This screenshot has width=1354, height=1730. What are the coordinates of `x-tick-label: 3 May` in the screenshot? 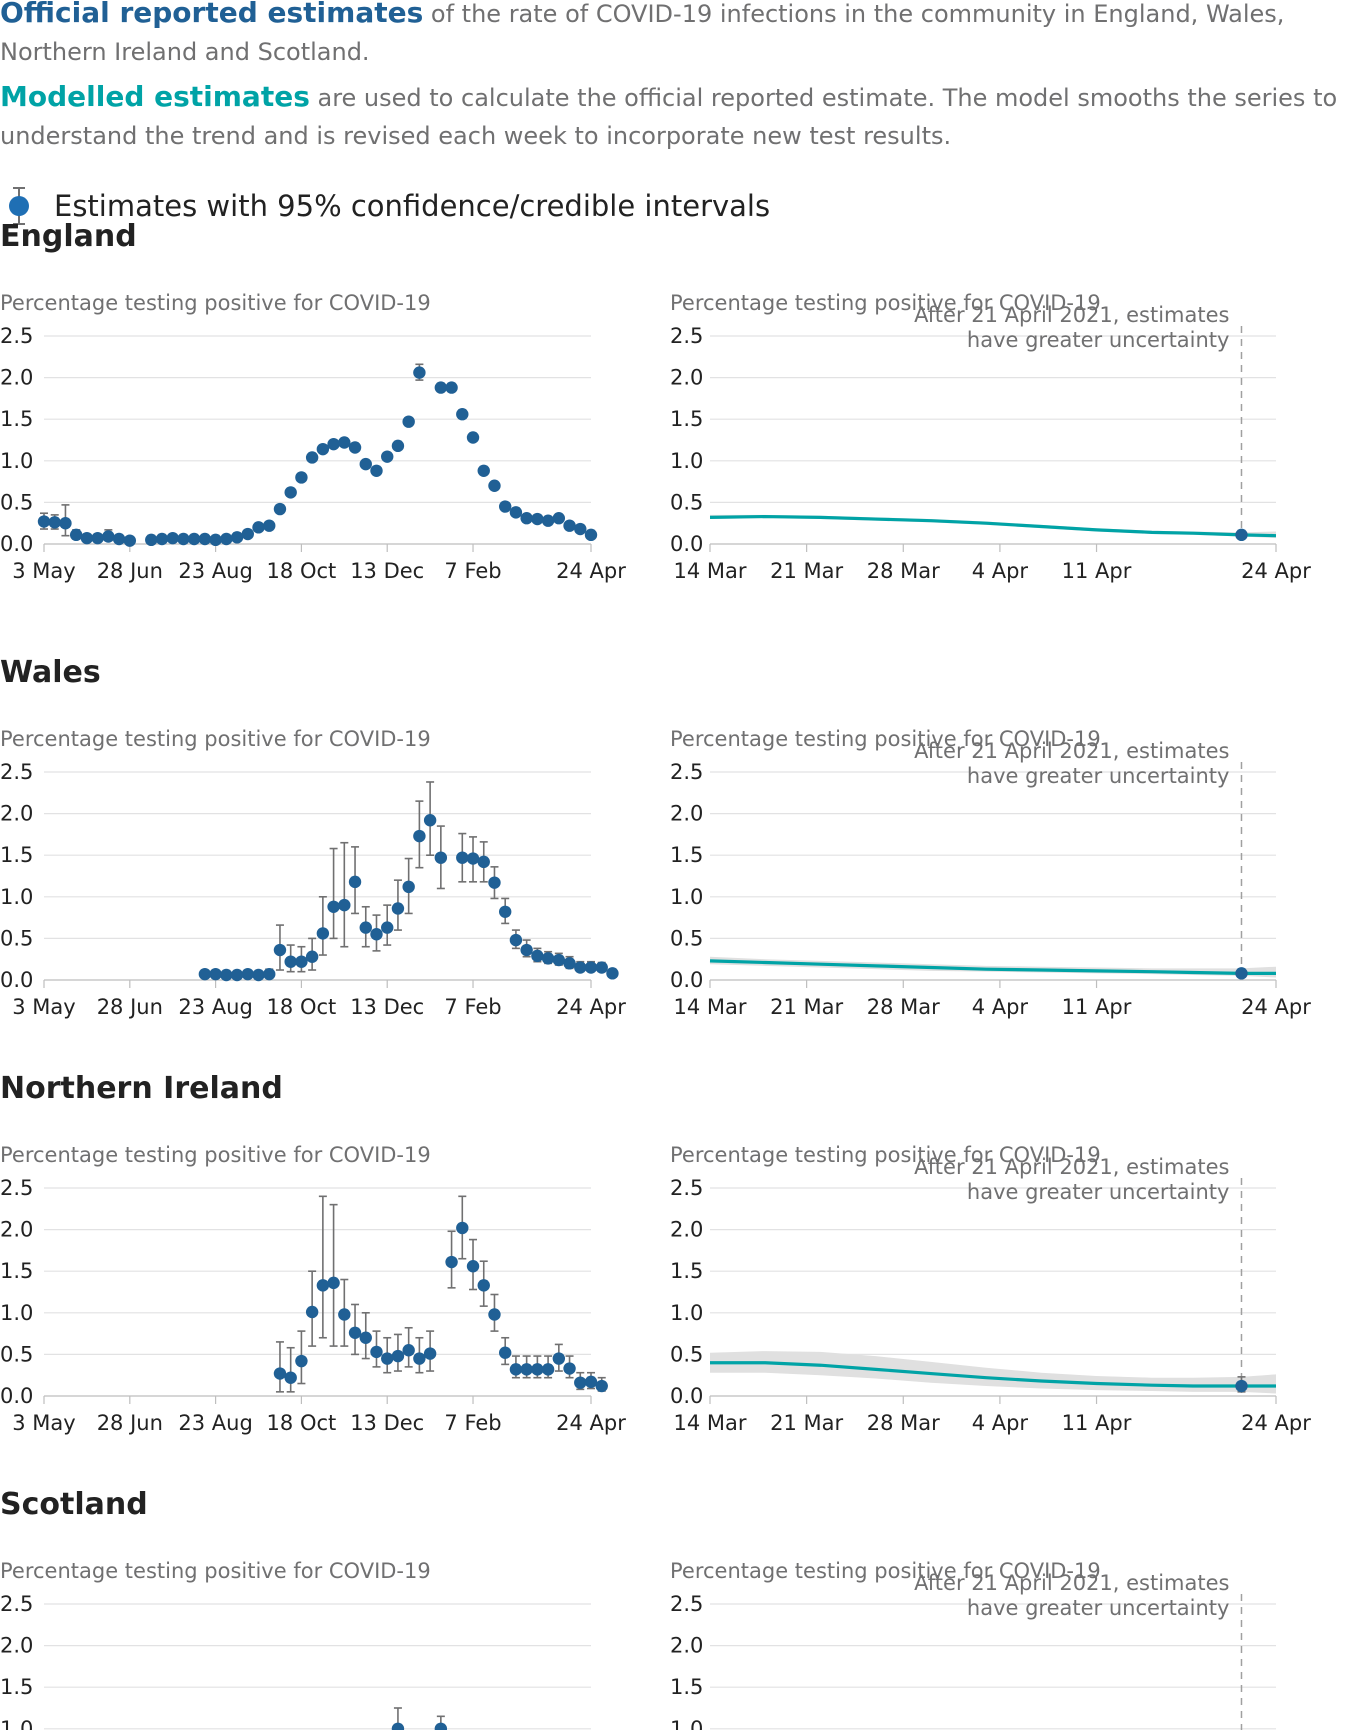 It's located at (43, 571).